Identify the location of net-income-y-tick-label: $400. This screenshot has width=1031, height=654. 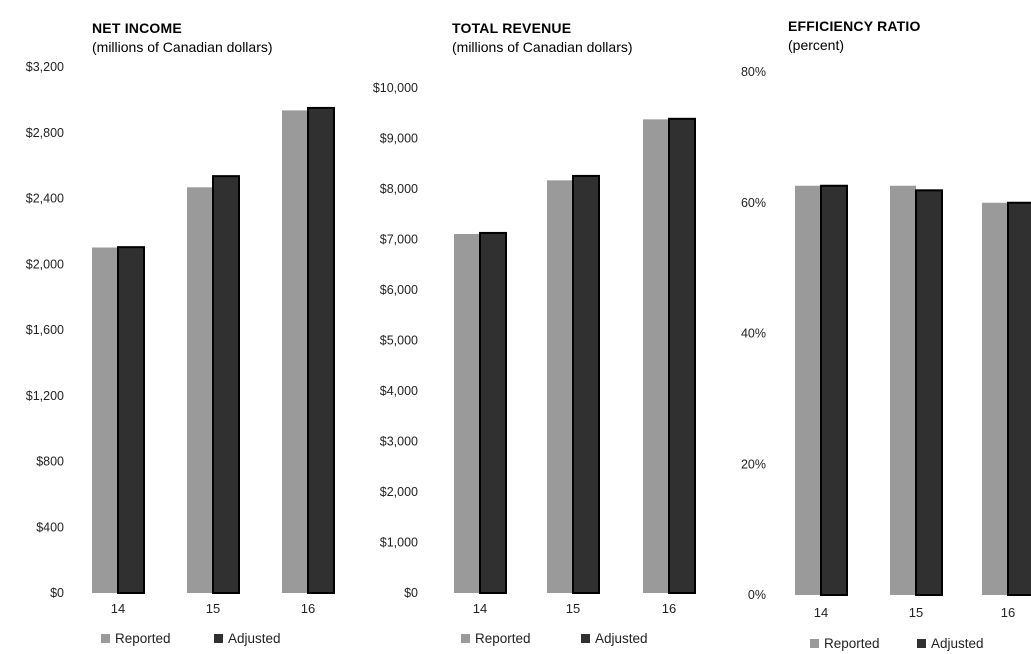
(50, 527).